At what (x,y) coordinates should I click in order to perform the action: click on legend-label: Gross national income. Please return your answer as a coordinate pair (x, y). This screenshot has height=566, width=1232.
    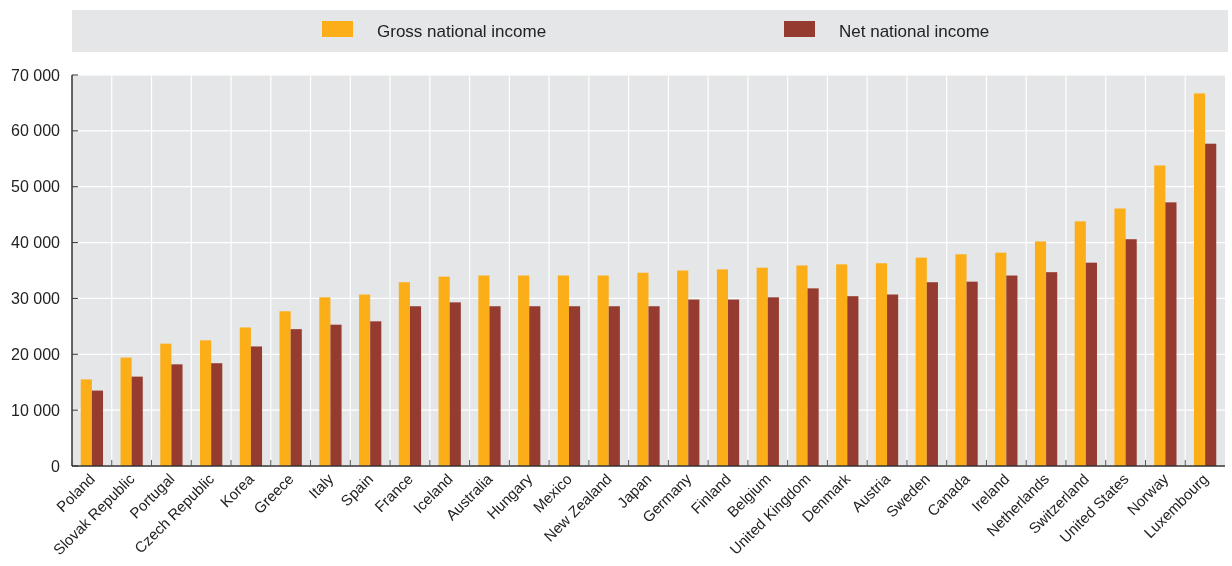
    Looking at the image, I should click on (462, 31).